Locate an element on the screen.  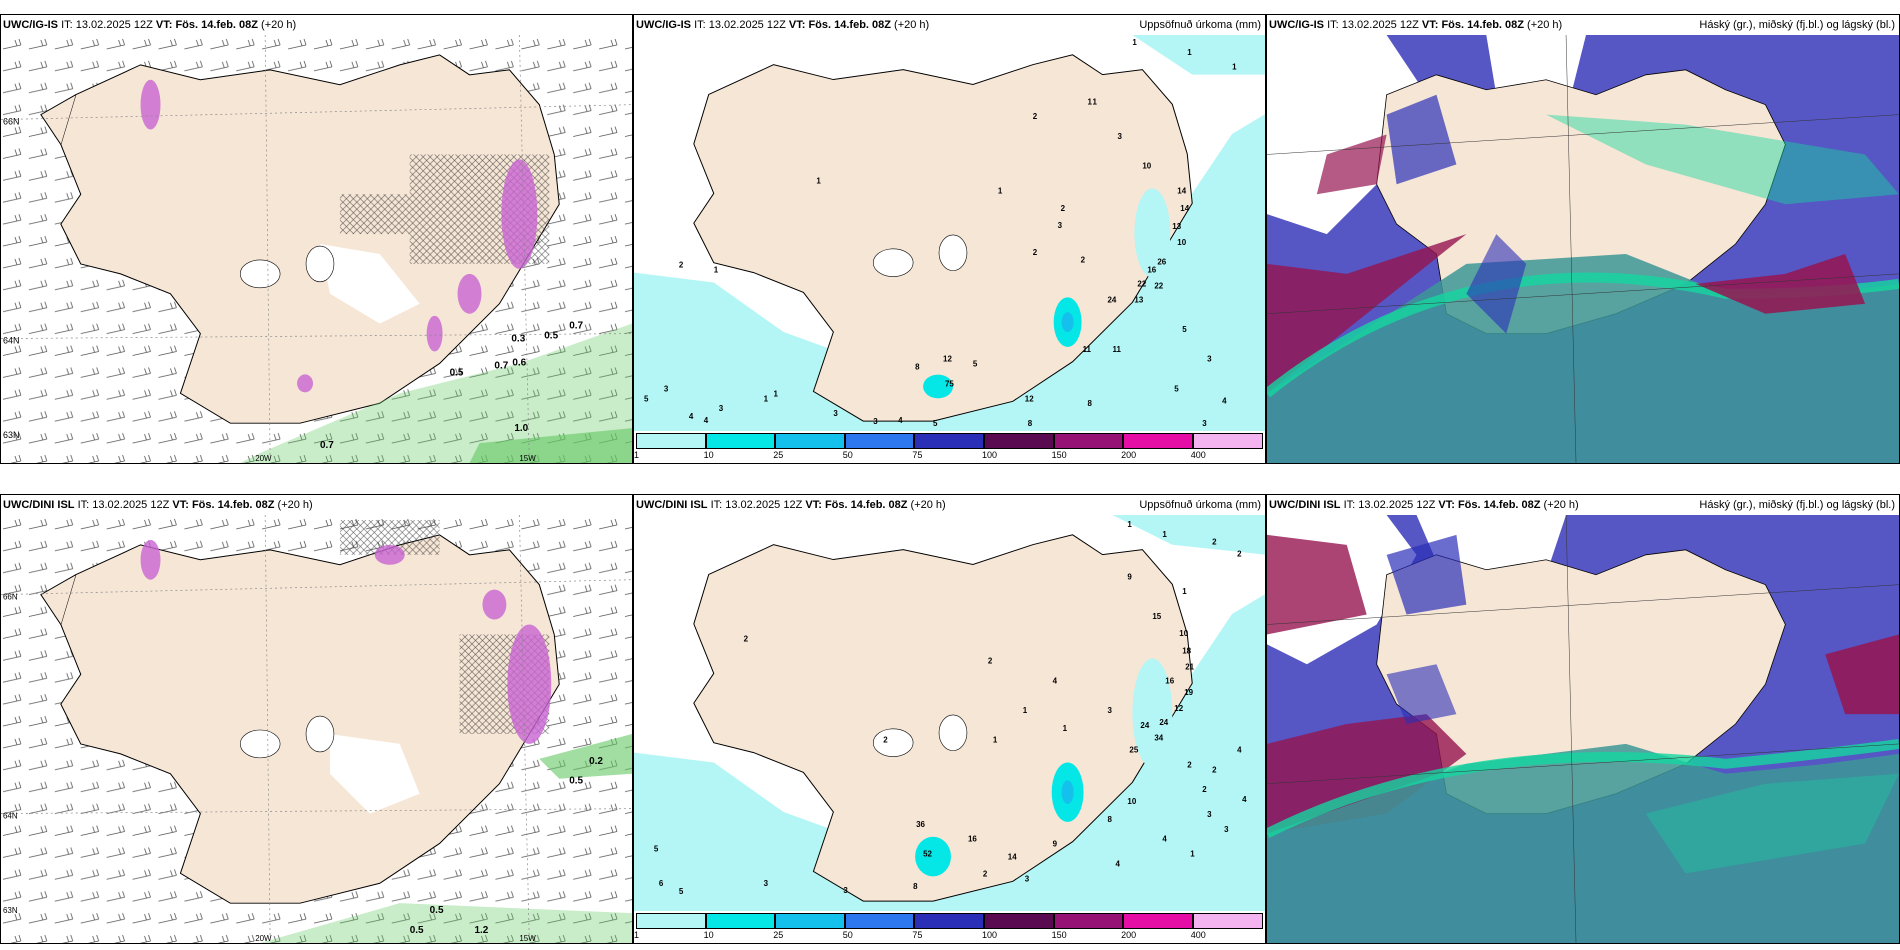
lat-label-63: 63N is located at coordinates (11, 435).